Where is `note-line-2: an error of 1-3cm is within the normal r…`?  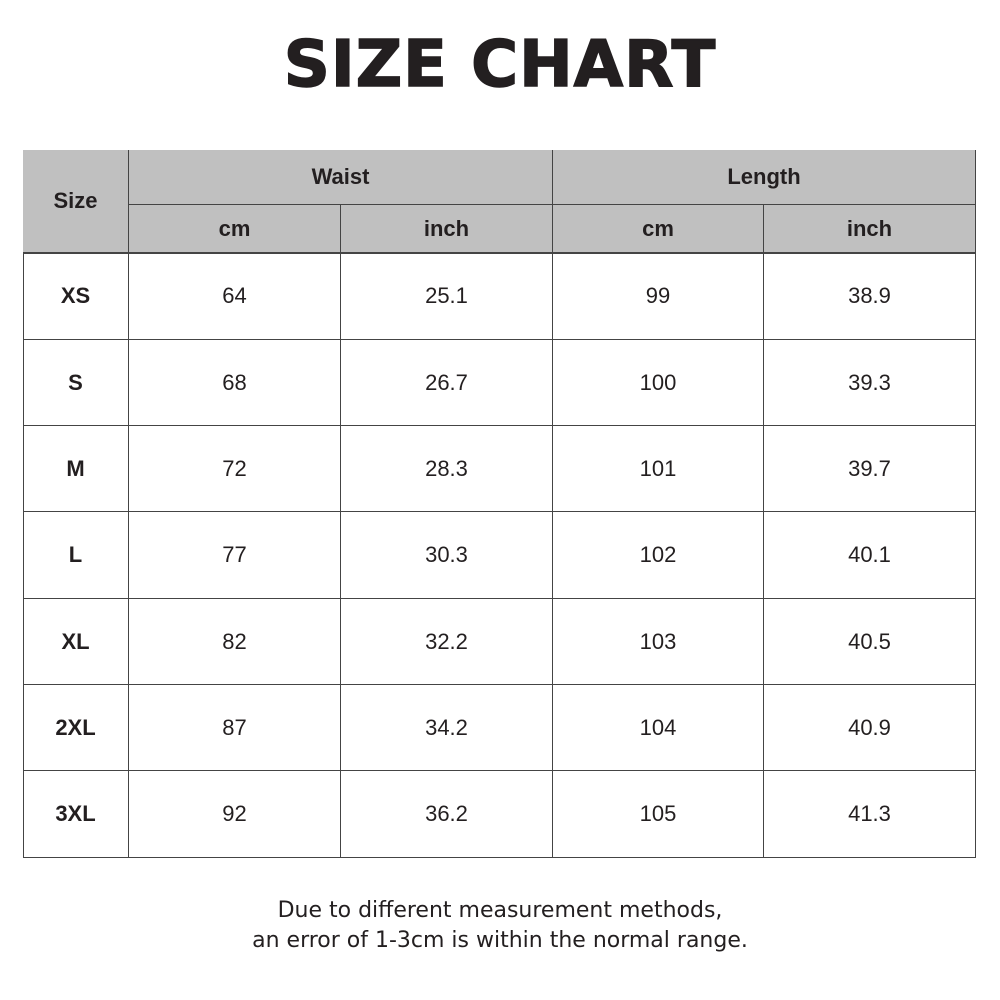
note-line-2: an error of 1-3cm is within the normal r… is located at coordinates (500, 940).